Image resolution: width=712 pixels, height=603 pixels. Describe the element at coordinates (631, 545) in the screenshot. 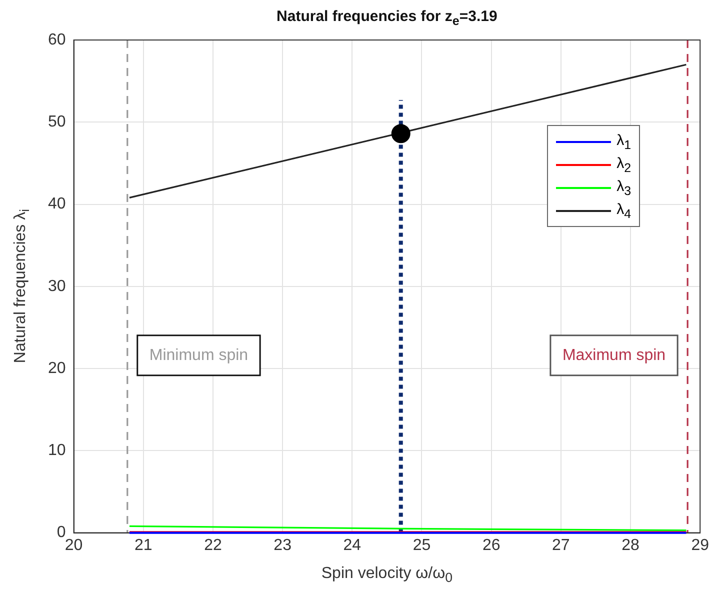

I see `x-tick-label: 28` at that location.